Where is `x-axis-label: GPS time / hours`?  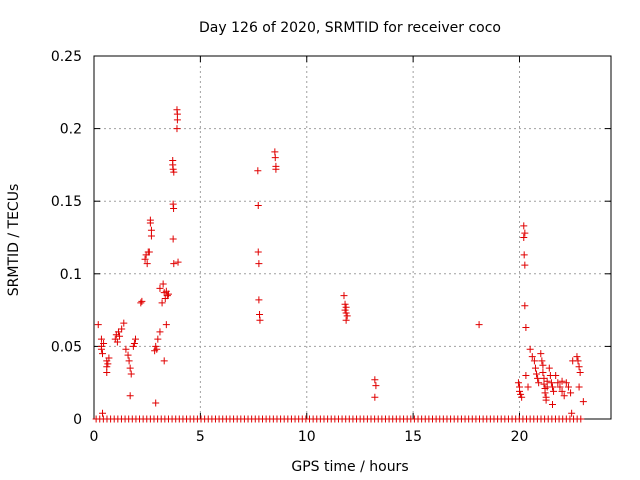
x-axis-label: GPS time / hours is located at coordinates (349, 467).